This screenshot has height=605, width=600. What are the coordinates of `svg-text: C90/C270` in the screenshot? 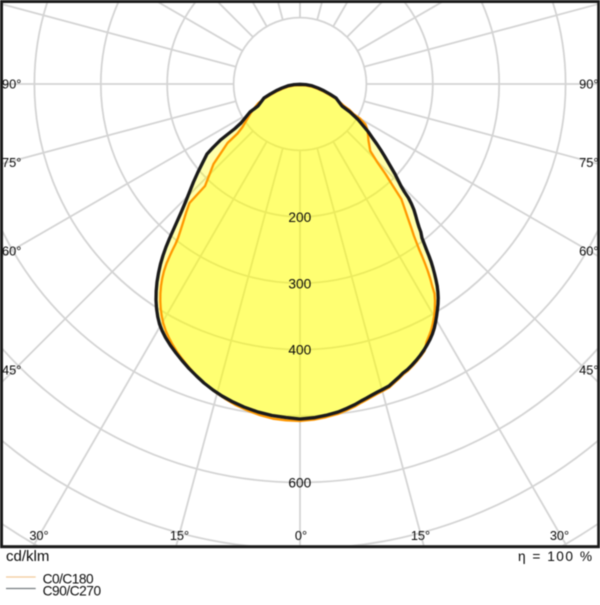 It's located at (72, 591).